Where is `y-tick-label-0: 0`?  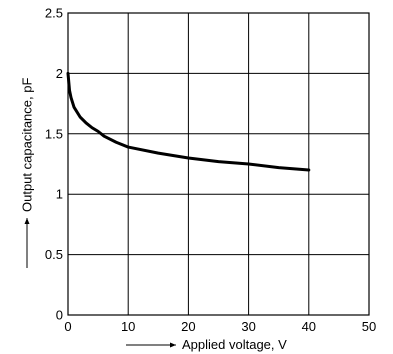
y-tick-label-0: 0 is located at coordinates (59, 315).